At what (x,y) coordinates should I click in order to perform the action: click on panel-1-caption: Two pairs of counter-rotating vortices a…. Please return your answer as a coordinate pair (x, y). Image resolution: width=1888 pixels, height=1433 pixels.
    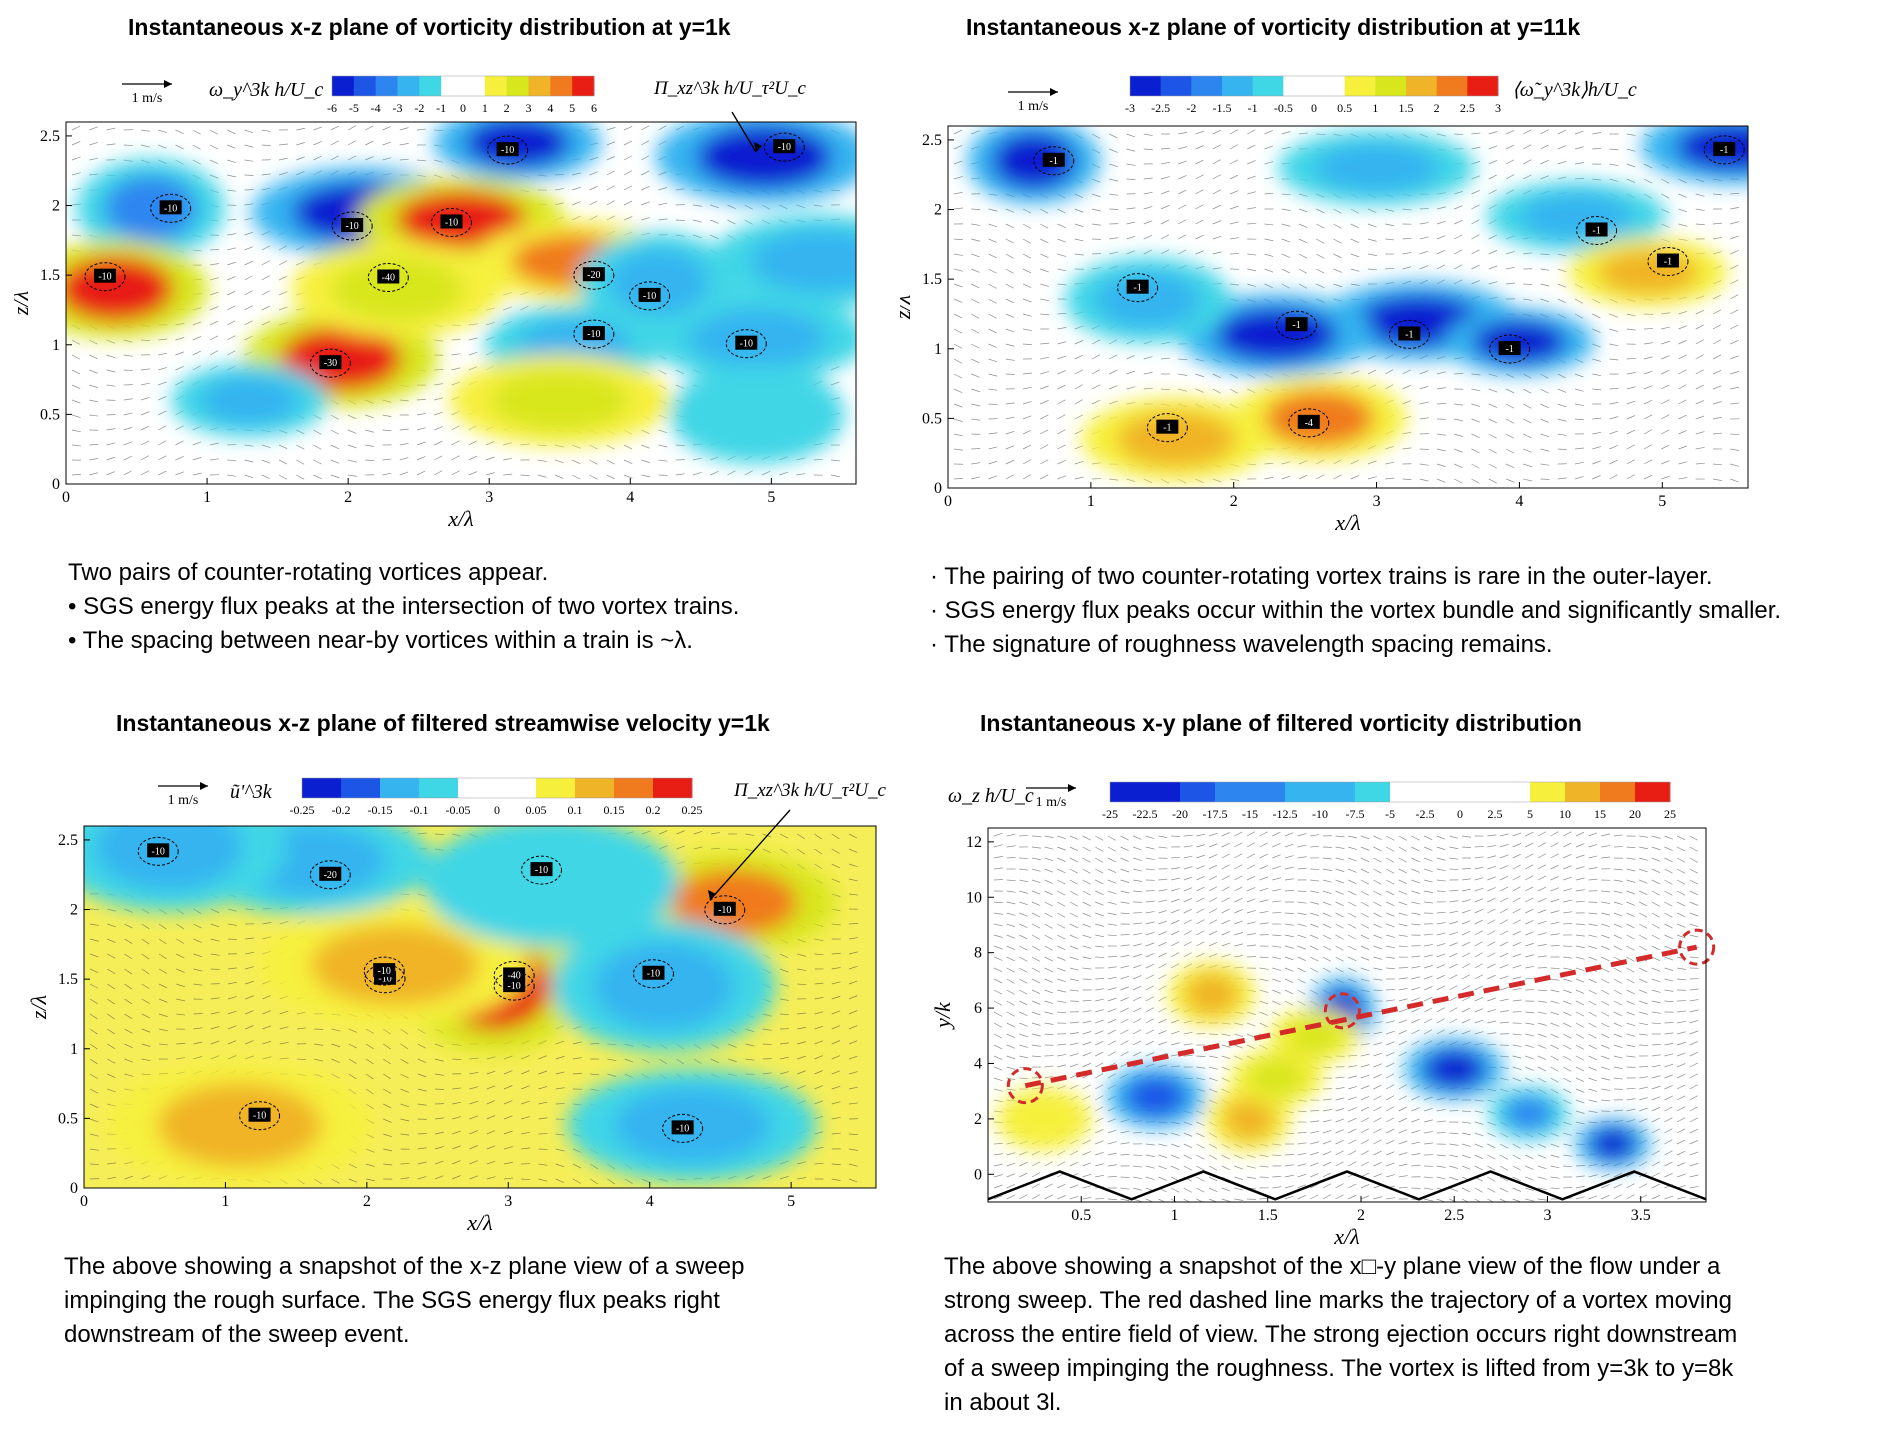
    Looking at the image, I should click on (478, 607).